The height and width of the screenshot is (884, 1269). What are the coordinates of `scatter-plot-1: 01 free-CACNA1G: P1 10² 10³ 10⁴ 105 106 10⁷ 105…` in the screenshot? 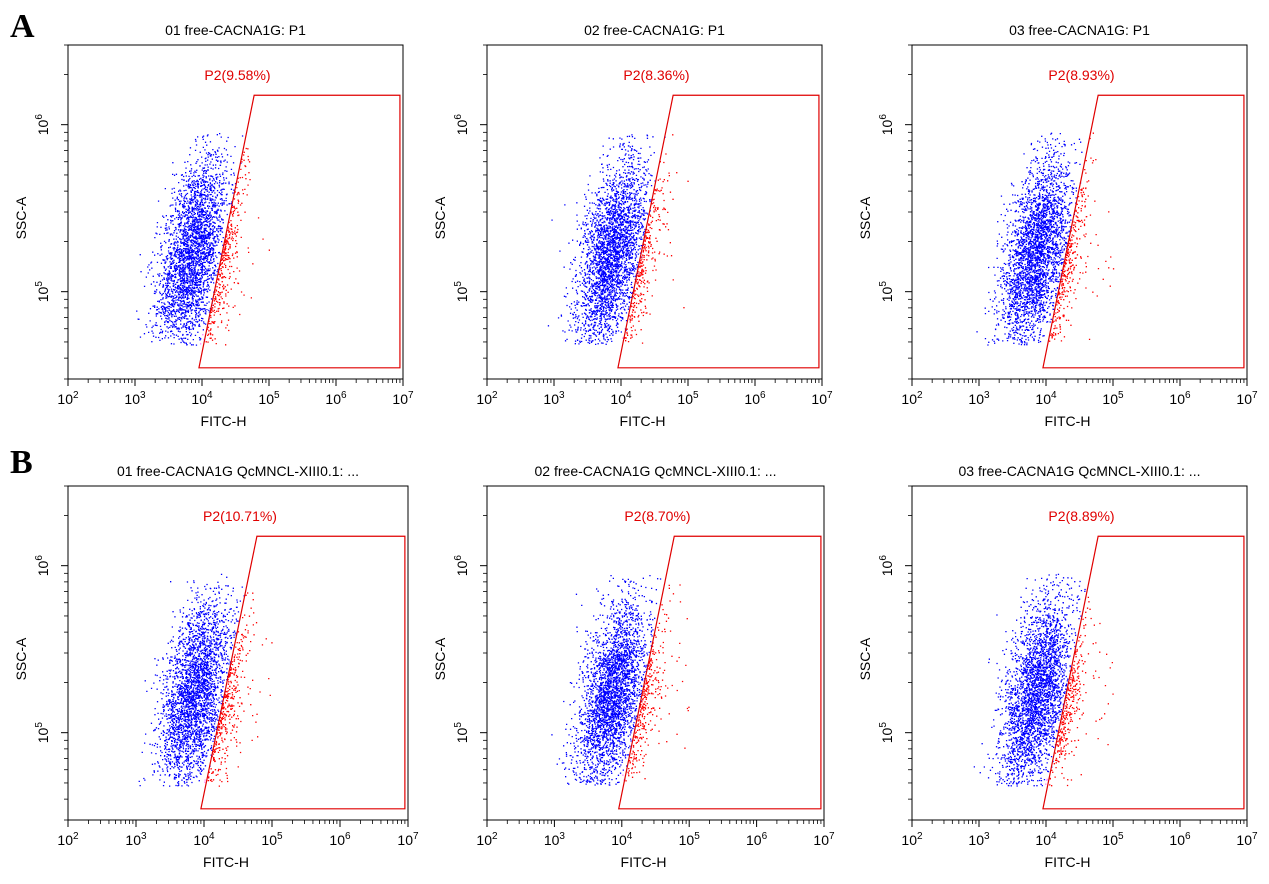 It's located at (213, 225).